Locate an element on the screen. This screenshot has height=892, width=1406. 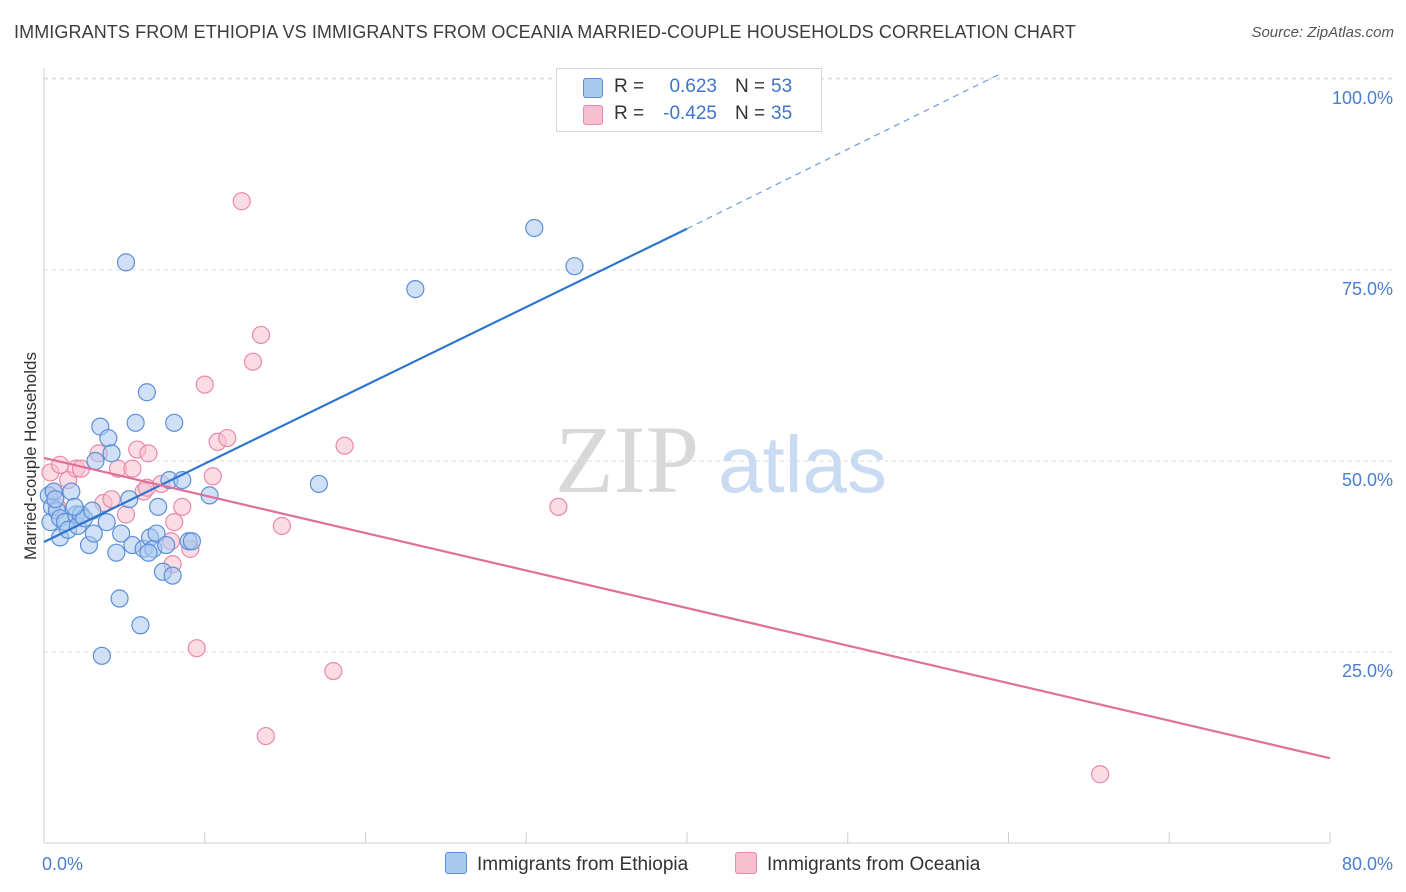
correlation-legend: R = 0.623 N = 53 R = -0.425 N = 35 is located at coordinates (689, 100).